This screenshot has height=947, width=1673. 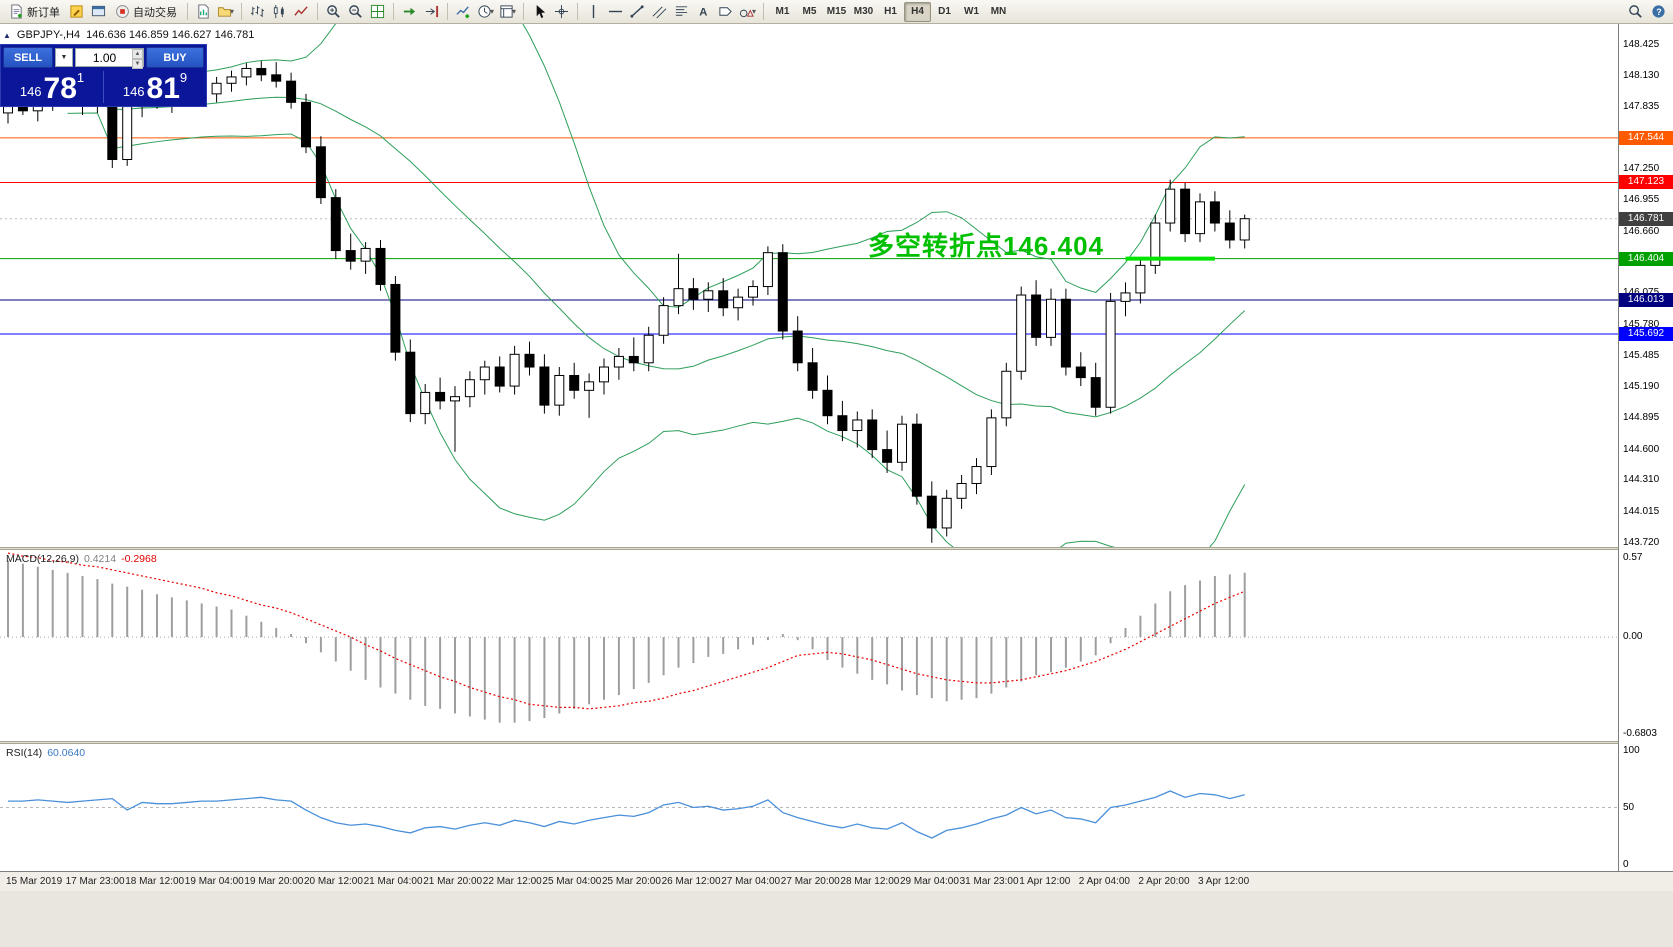 What do you see at coordinates (809, 11) in the screenshot?
I see `tab-timeframe-m5: M5` at bounding box center [809, 11].